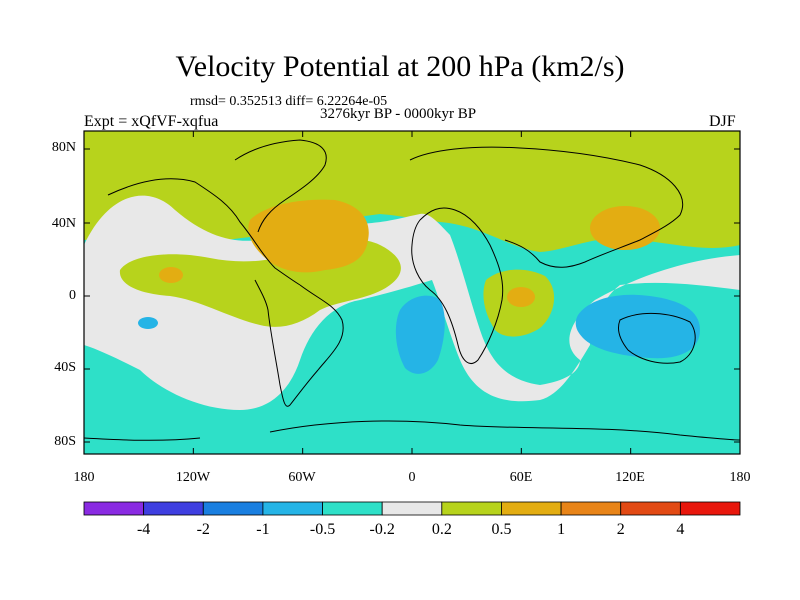  What do you see at coordinates (620, 529) in the screenshot?
I see `colorbar-label: 2` at bounding box center [620, 529].